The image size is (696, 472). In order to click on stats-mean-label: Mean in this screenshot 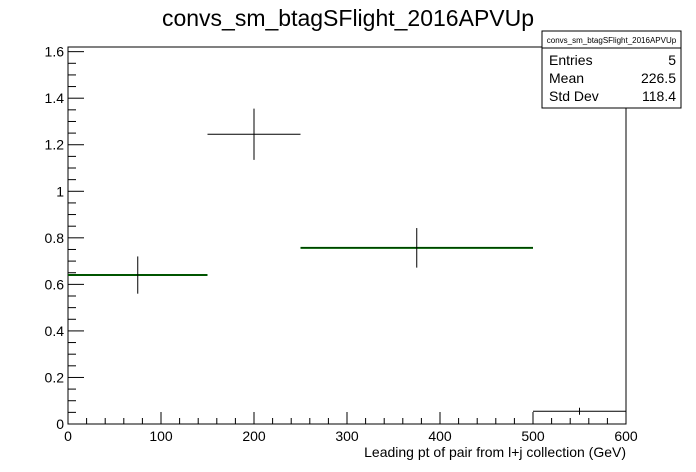, I will do `click(566, 78)`.